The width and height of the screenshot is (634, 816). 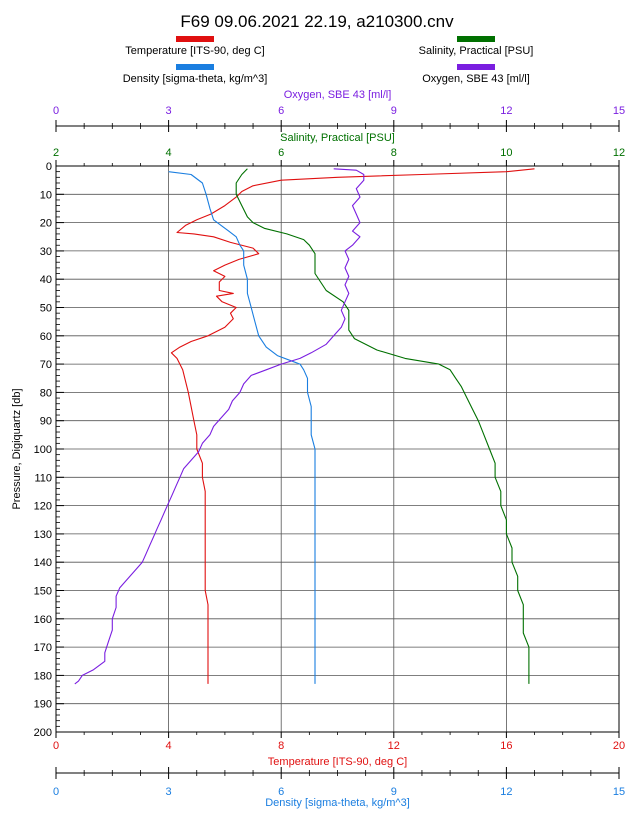 I want to click on salinity-tick-label: 10, so click(x=506, y=153).